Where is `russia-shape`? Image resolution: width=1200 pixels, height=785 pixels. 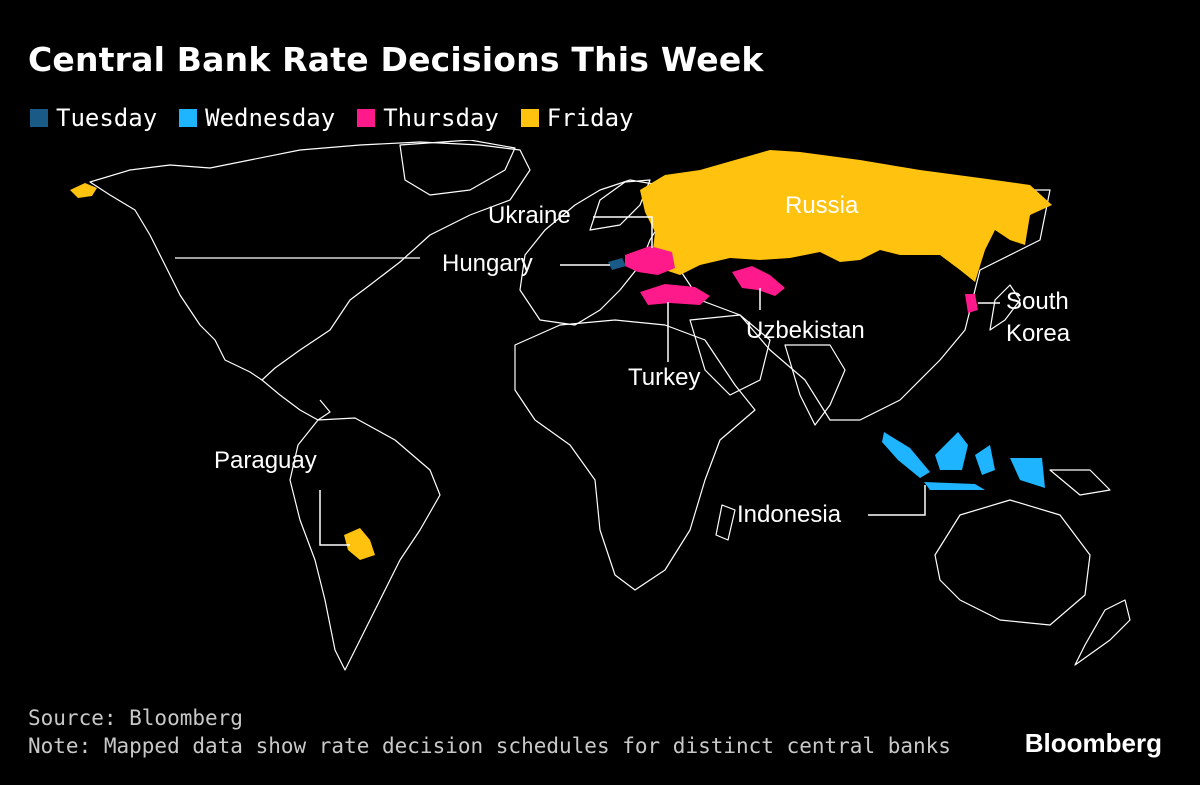 russia-shape is located at coordinates (846, 216).